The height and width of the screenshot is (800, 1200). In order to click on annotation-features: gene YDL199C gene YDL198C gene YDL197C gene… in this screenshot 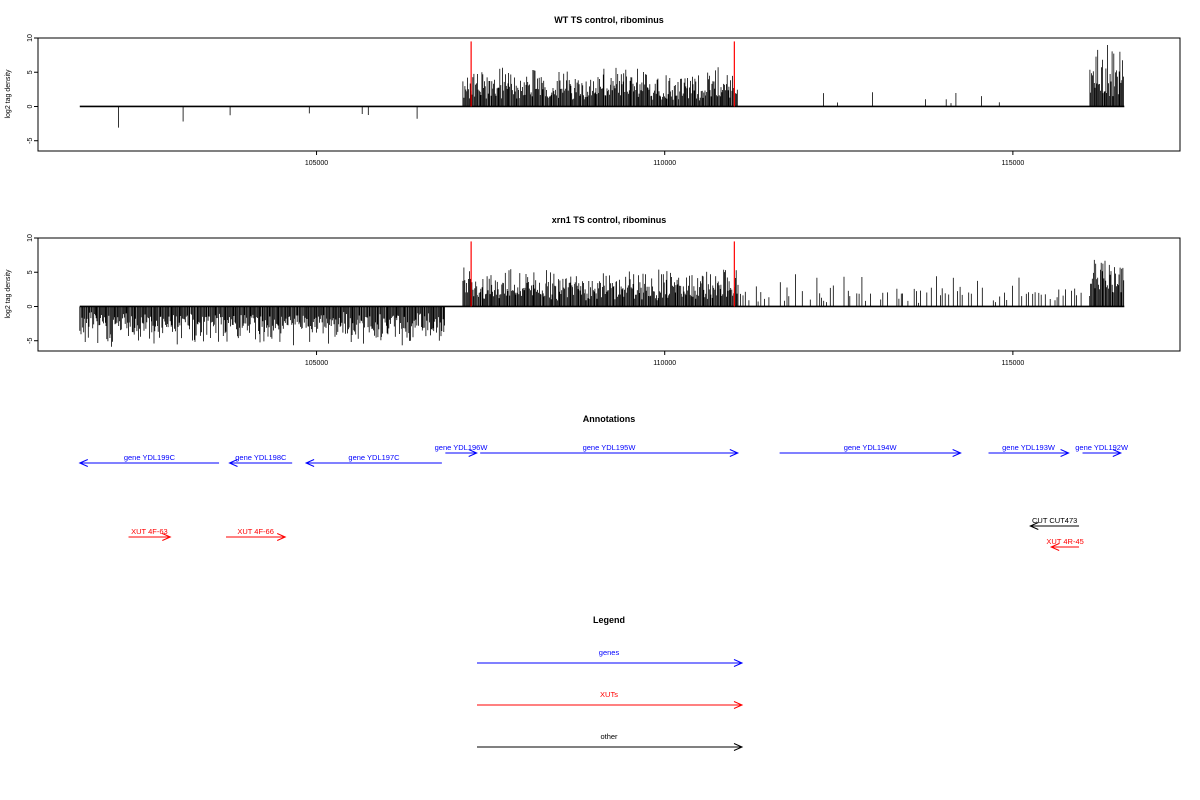, I will do `click(603, 497)`.